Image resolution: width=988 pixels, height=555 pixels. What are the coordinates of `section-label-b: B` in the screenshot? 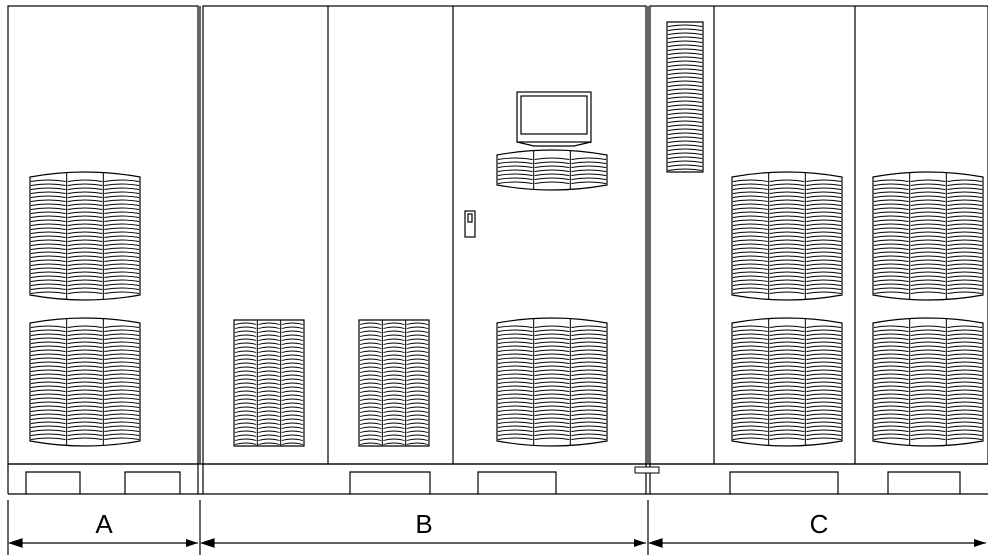 It's located at (423, 524).